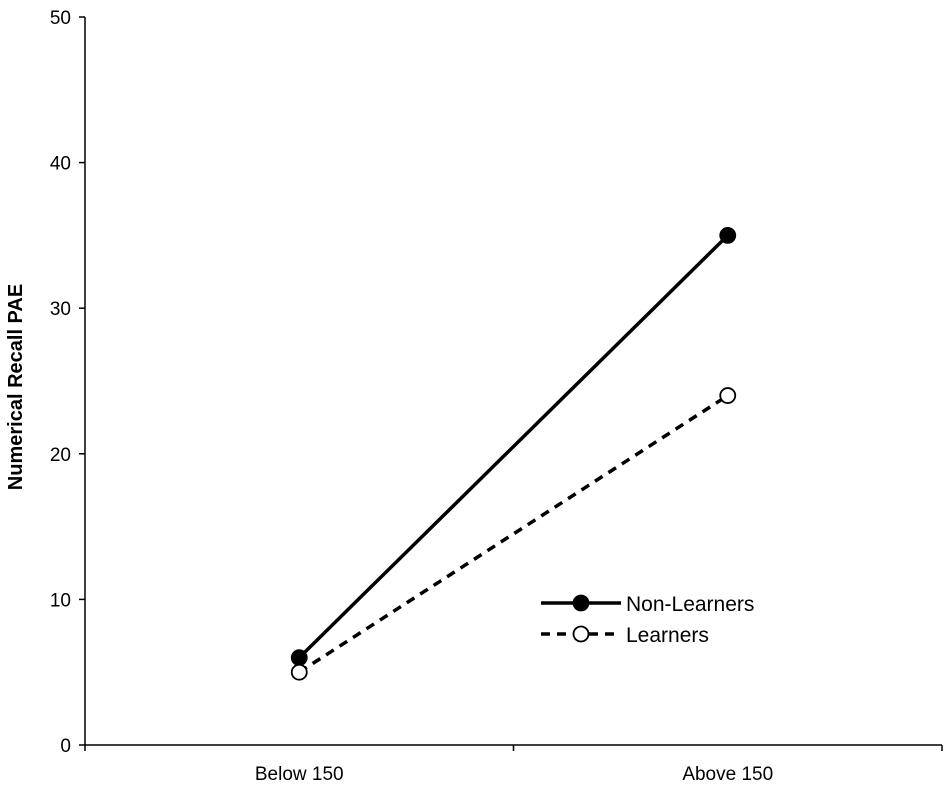  Describe the element at coordinates (625, 635) in the screenshot. I see `legend-item: Learners` at that location.